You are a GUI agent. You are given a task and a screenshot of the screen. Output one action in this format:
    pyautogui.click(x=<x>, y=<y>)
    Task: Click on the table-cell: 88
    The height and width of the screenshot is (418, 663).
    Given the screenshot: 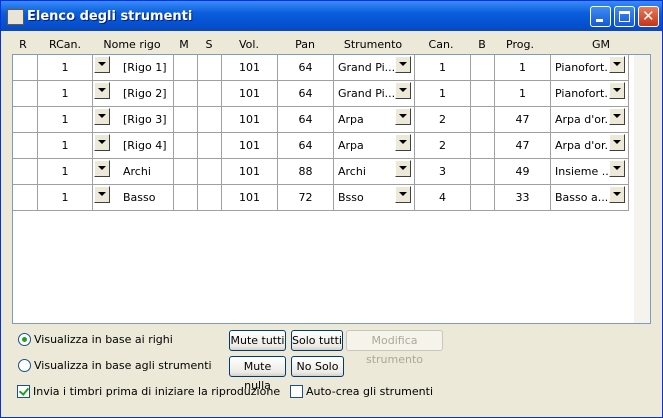 What is the action you would take?
    pyautogui.click(x=306, y=172)
    